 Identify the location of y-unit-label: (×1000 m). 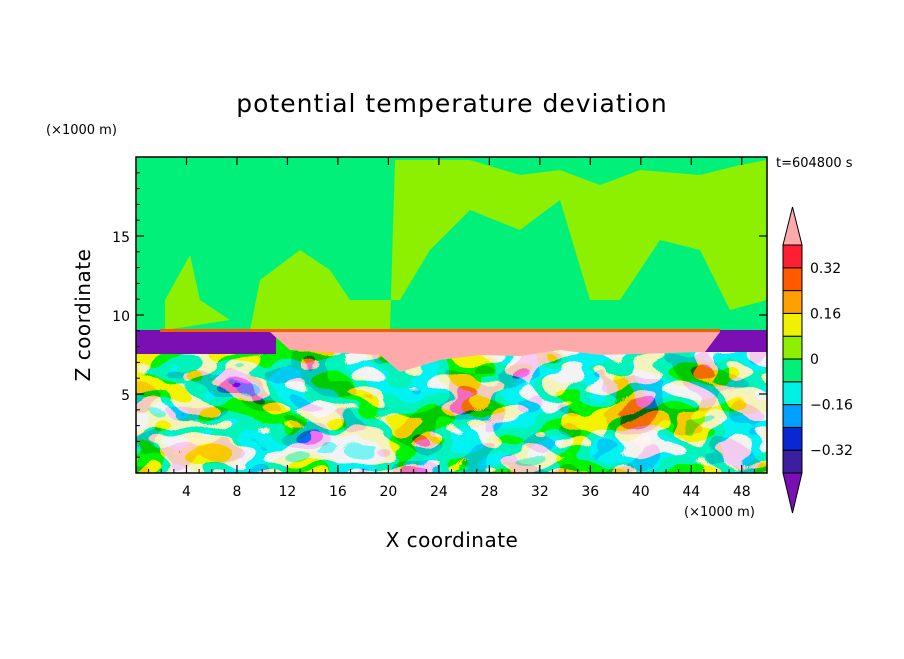
(81, 130).